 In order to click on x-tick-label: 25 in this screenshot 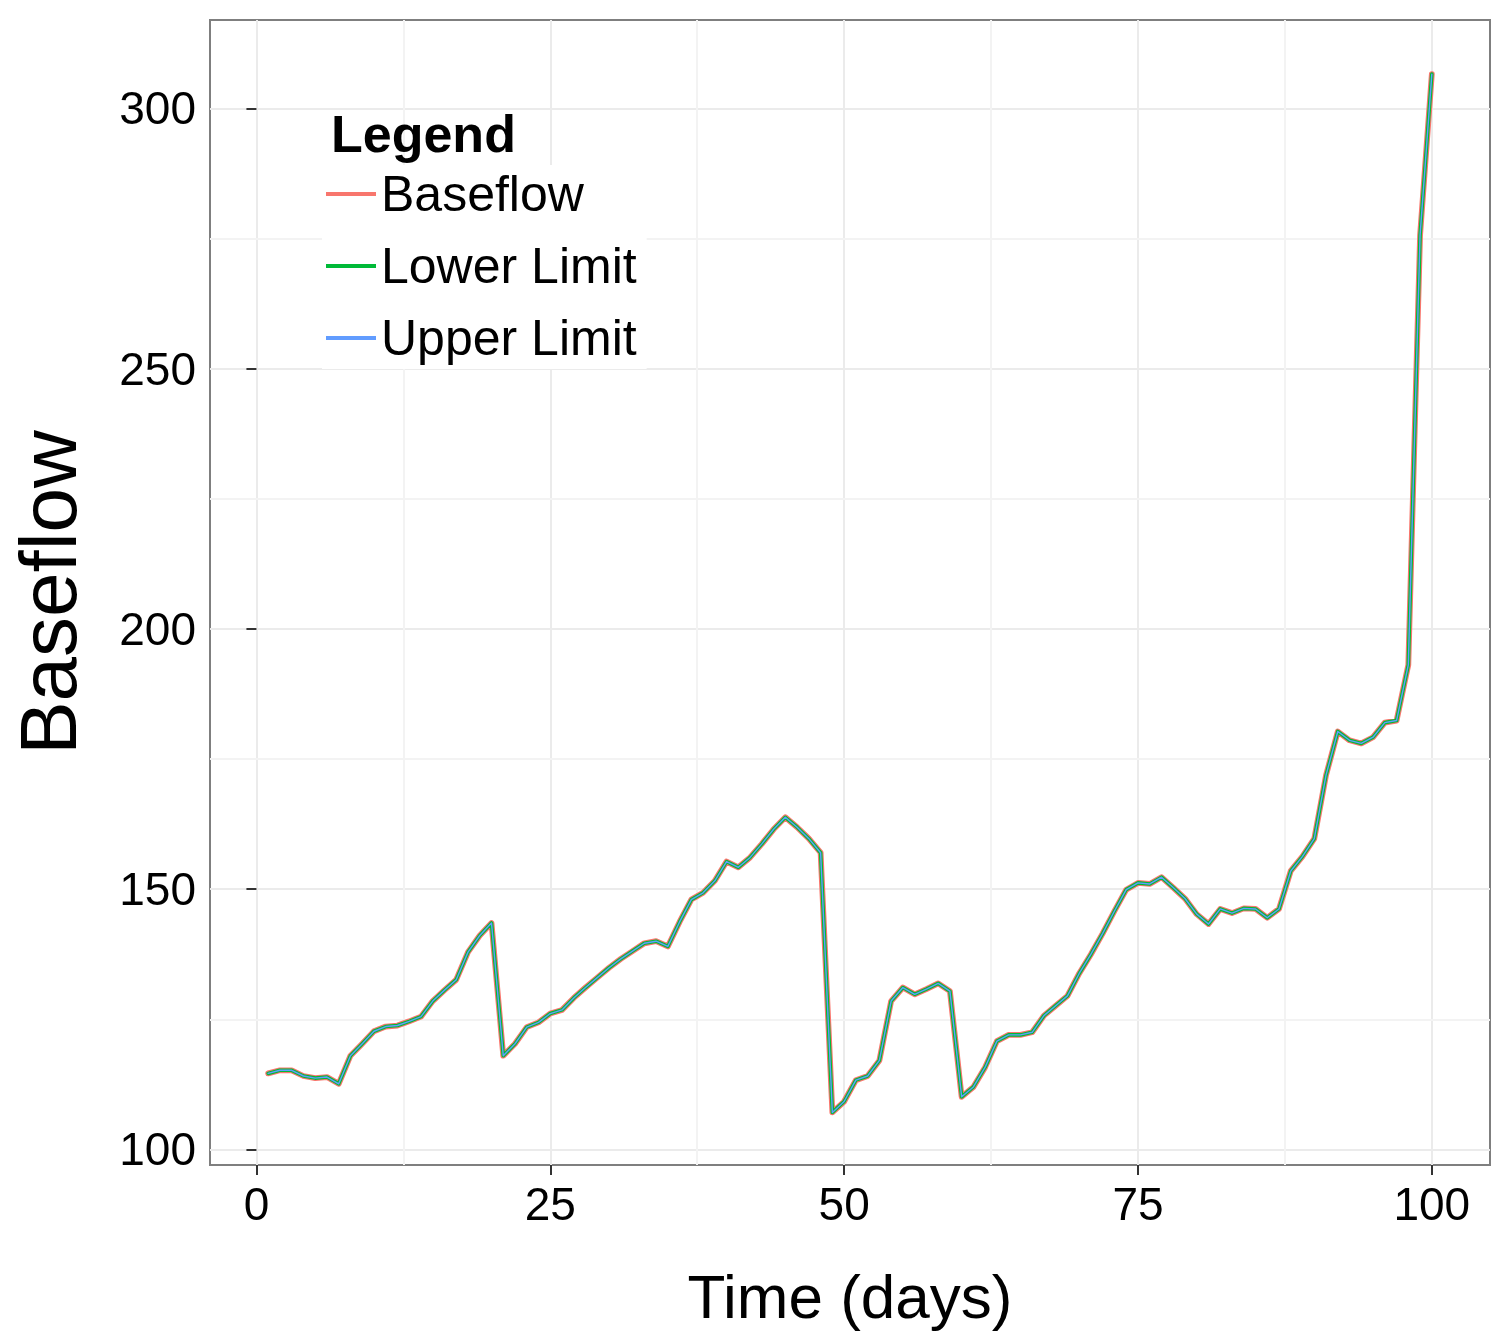, I will do `click(550, 1204)`.